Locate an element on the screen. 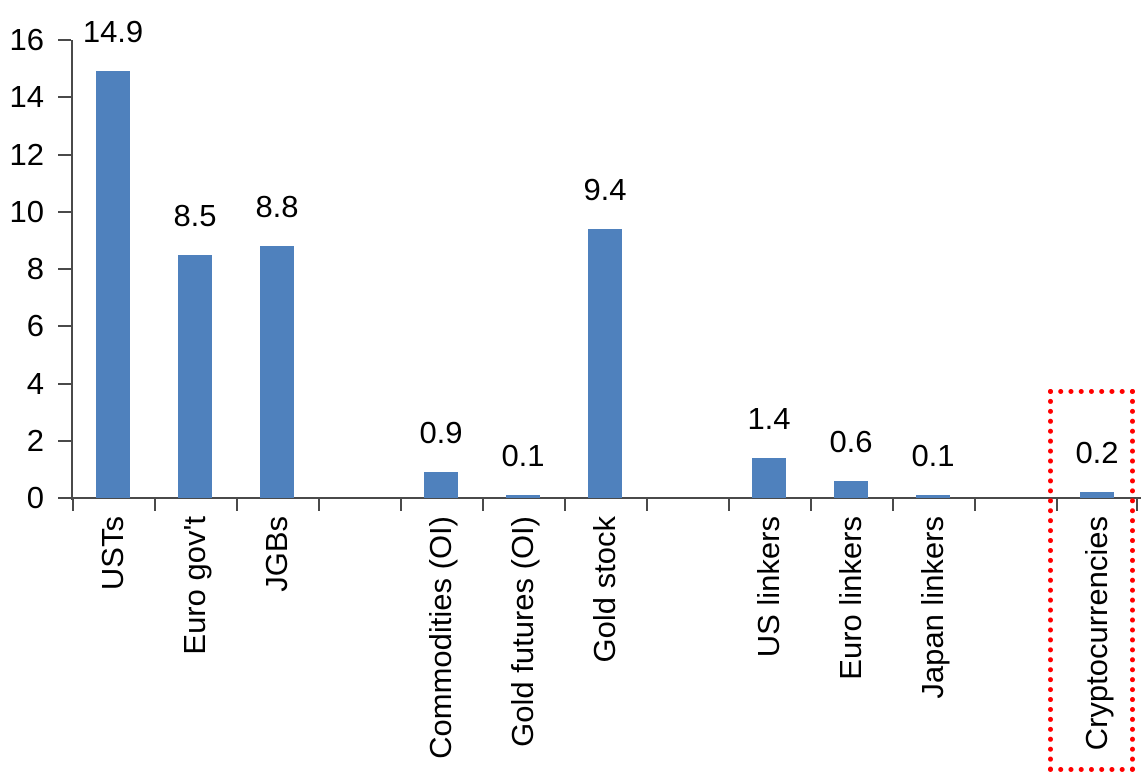 This screenshot has height=780, width=1146. bar-value-label-euro-gov-t: 8.5 is located at coordinates (195, 215).